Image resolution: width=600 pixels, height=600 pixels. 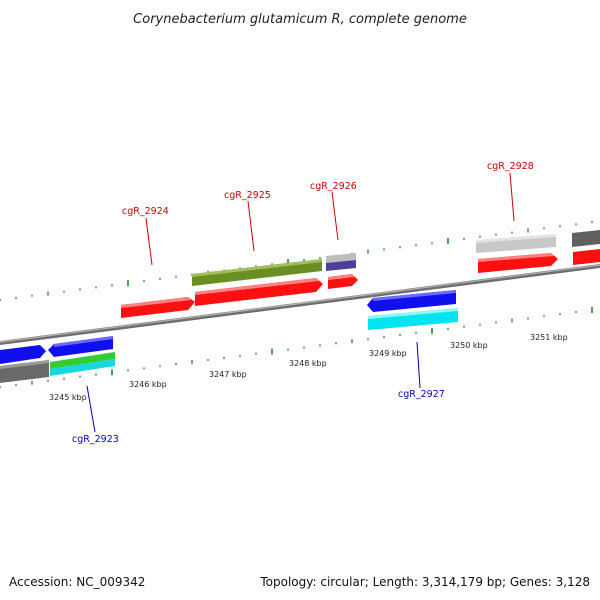 What do you see at coordinates (510, 166) in the screenshot?
I see `gene-label-cgR_2928: cgR_2928` at bounding box center [510, 166].